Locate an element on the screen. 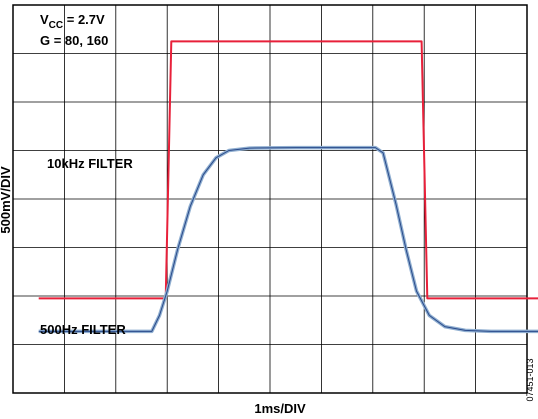  vcc-label: VCC = 2.7V is located at coordinates (72, 21).